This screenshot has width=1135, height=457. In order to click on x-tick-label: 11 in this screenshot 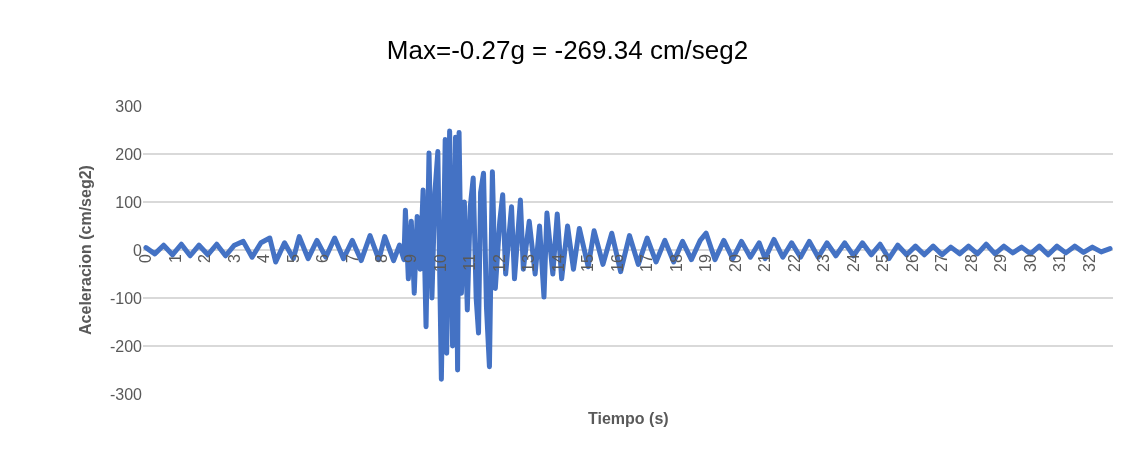, I will do `click(470, 262)`.